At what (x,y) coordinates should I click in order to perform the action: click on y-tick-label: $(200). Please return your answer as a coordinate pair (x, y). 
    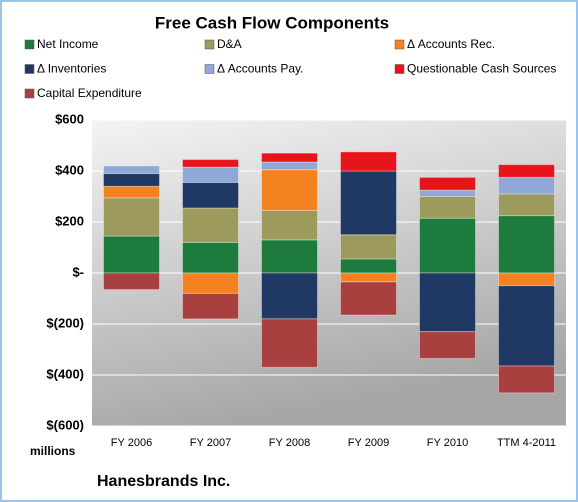
    Looking at the image, I should click on (65, 322).